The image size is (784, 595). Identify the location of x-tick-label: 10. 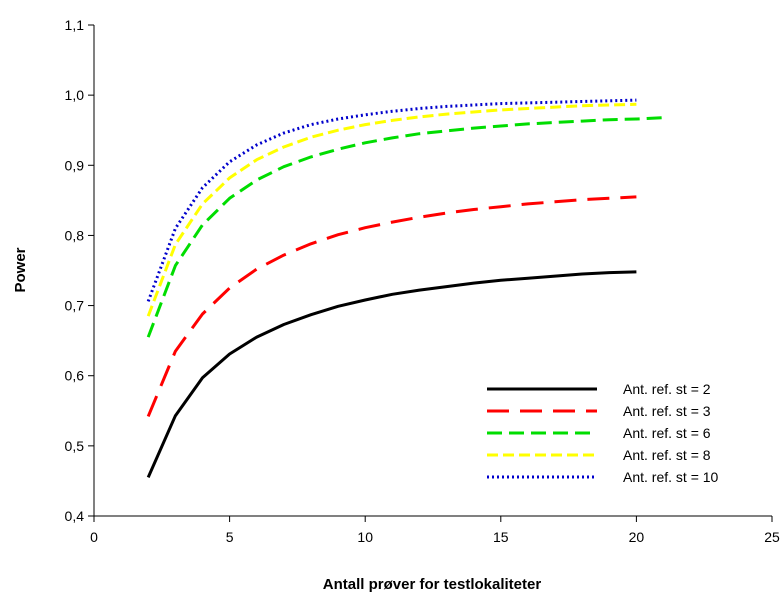
(365, 537).